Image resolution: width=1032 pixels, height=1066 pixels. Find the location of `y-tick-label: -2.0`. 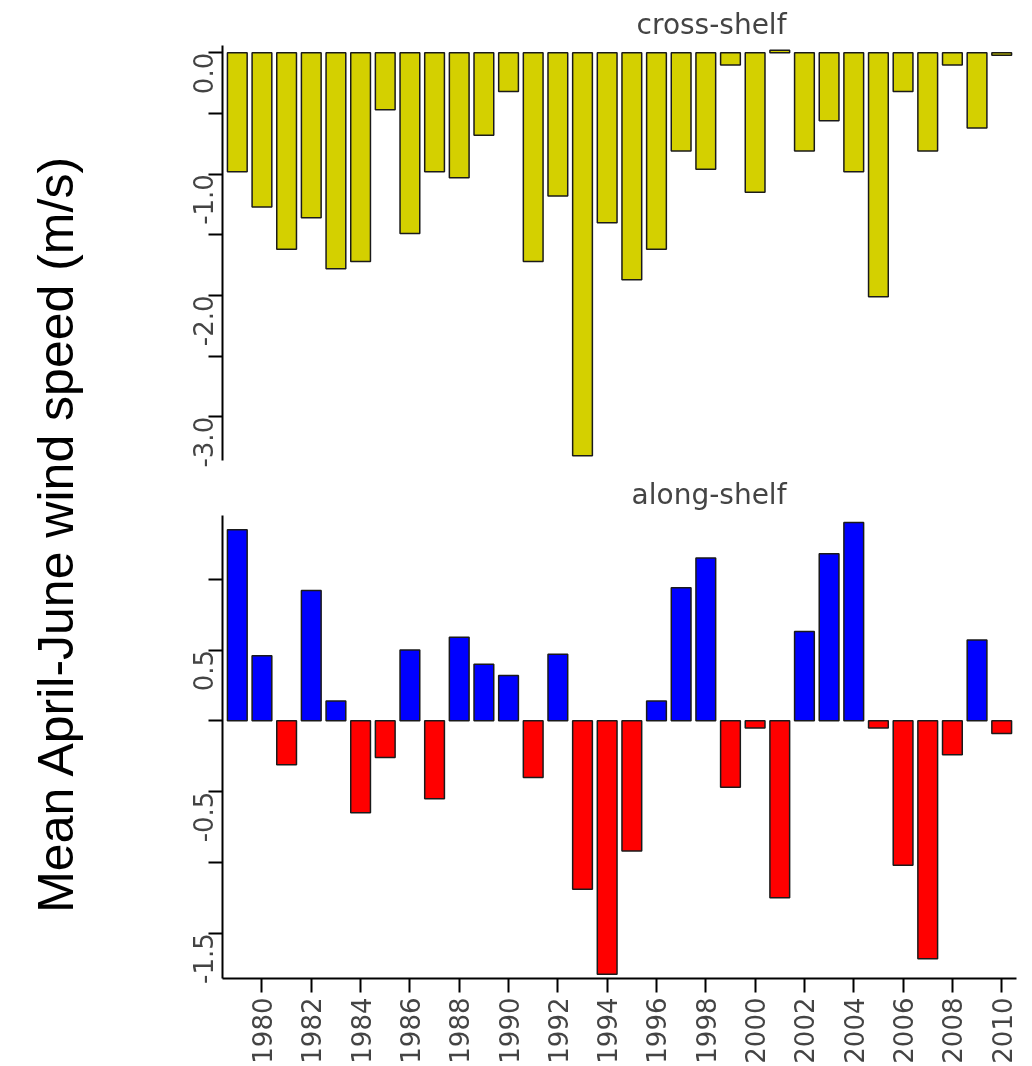

y-tick-label: -2.0 is located at coordinates (204, 321).